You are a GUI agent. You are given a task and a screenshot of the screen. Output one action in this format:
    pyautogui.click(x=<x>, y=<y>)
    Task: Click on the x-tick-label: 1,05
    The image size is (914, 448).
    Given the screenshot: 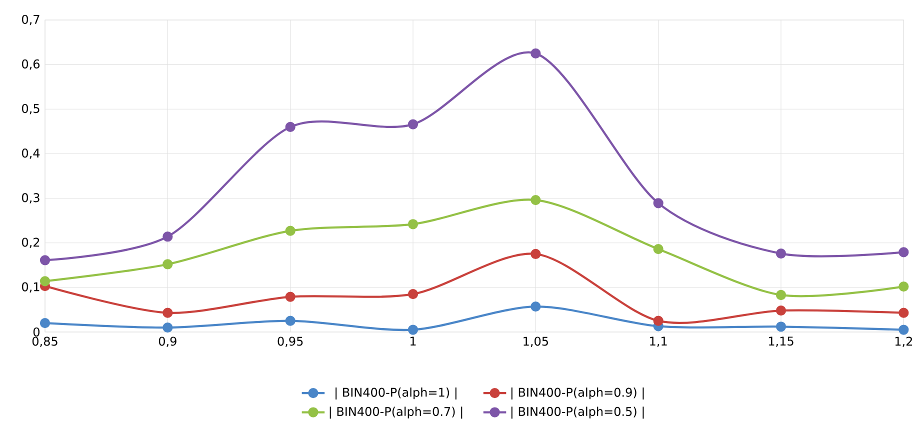 What is the action you would take?
    pyautogui.click(x=536, y=342)
    